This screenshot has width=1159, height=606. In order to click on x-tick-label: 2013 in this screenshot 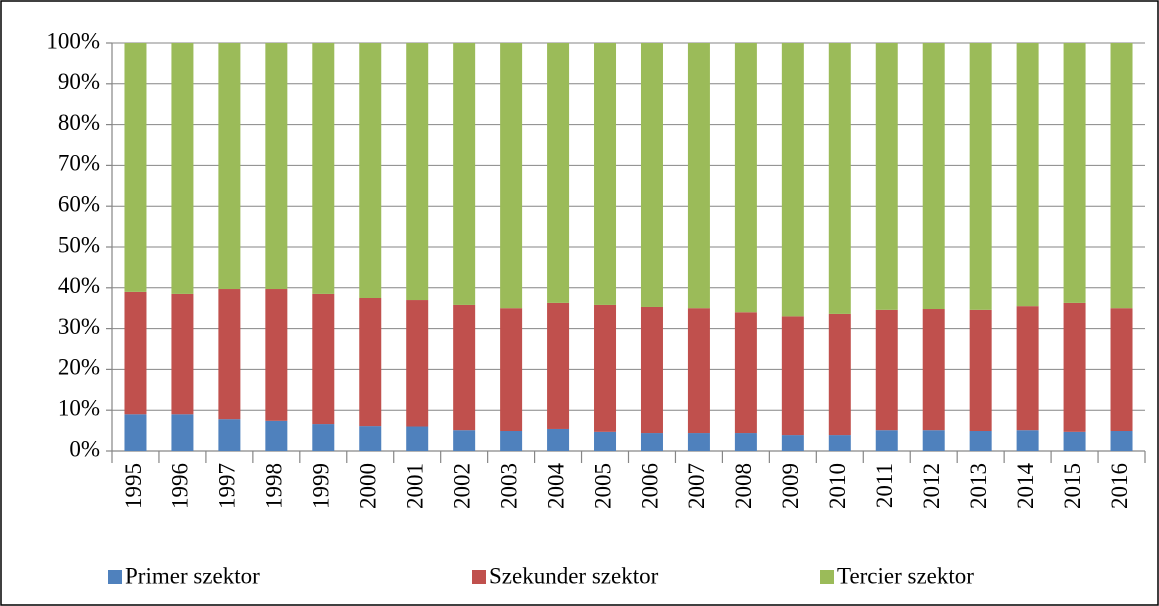, I will do `click(978, 486)`.